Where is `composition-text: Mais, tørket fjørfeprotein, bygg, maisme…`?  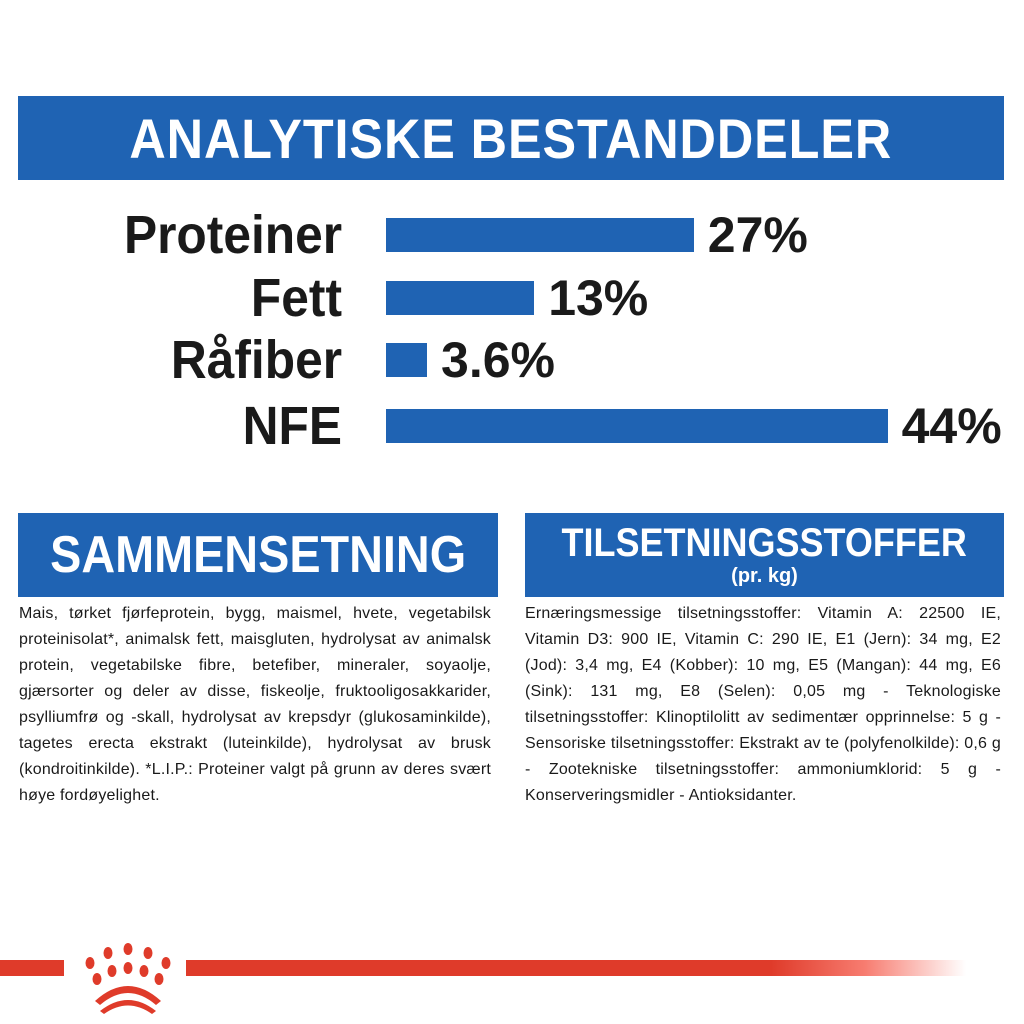
composition-text: Mais, tørket fjørfeprotein, bygg, maisme… is located at coordinates (255, 704).